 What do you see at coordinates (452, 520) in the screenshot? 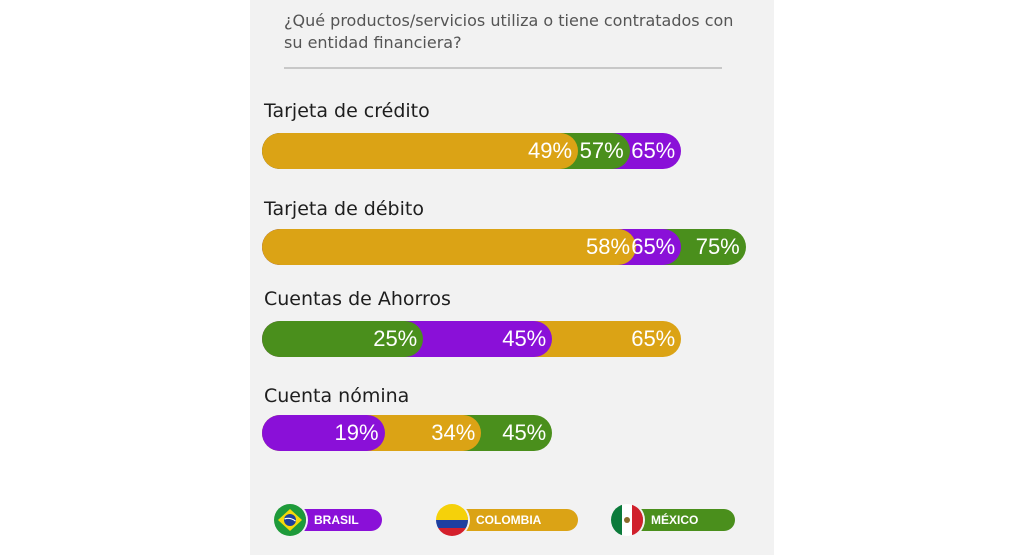
I see `colombia-flag-icon` at bounding box center [452, 520].